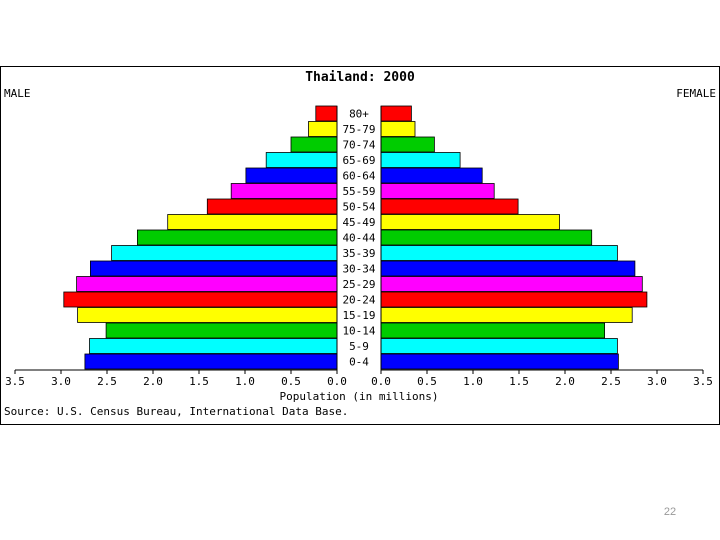  Describe the element at coordinates (326, 113) in the screenshot. I see `male-bar-80+` at that location.